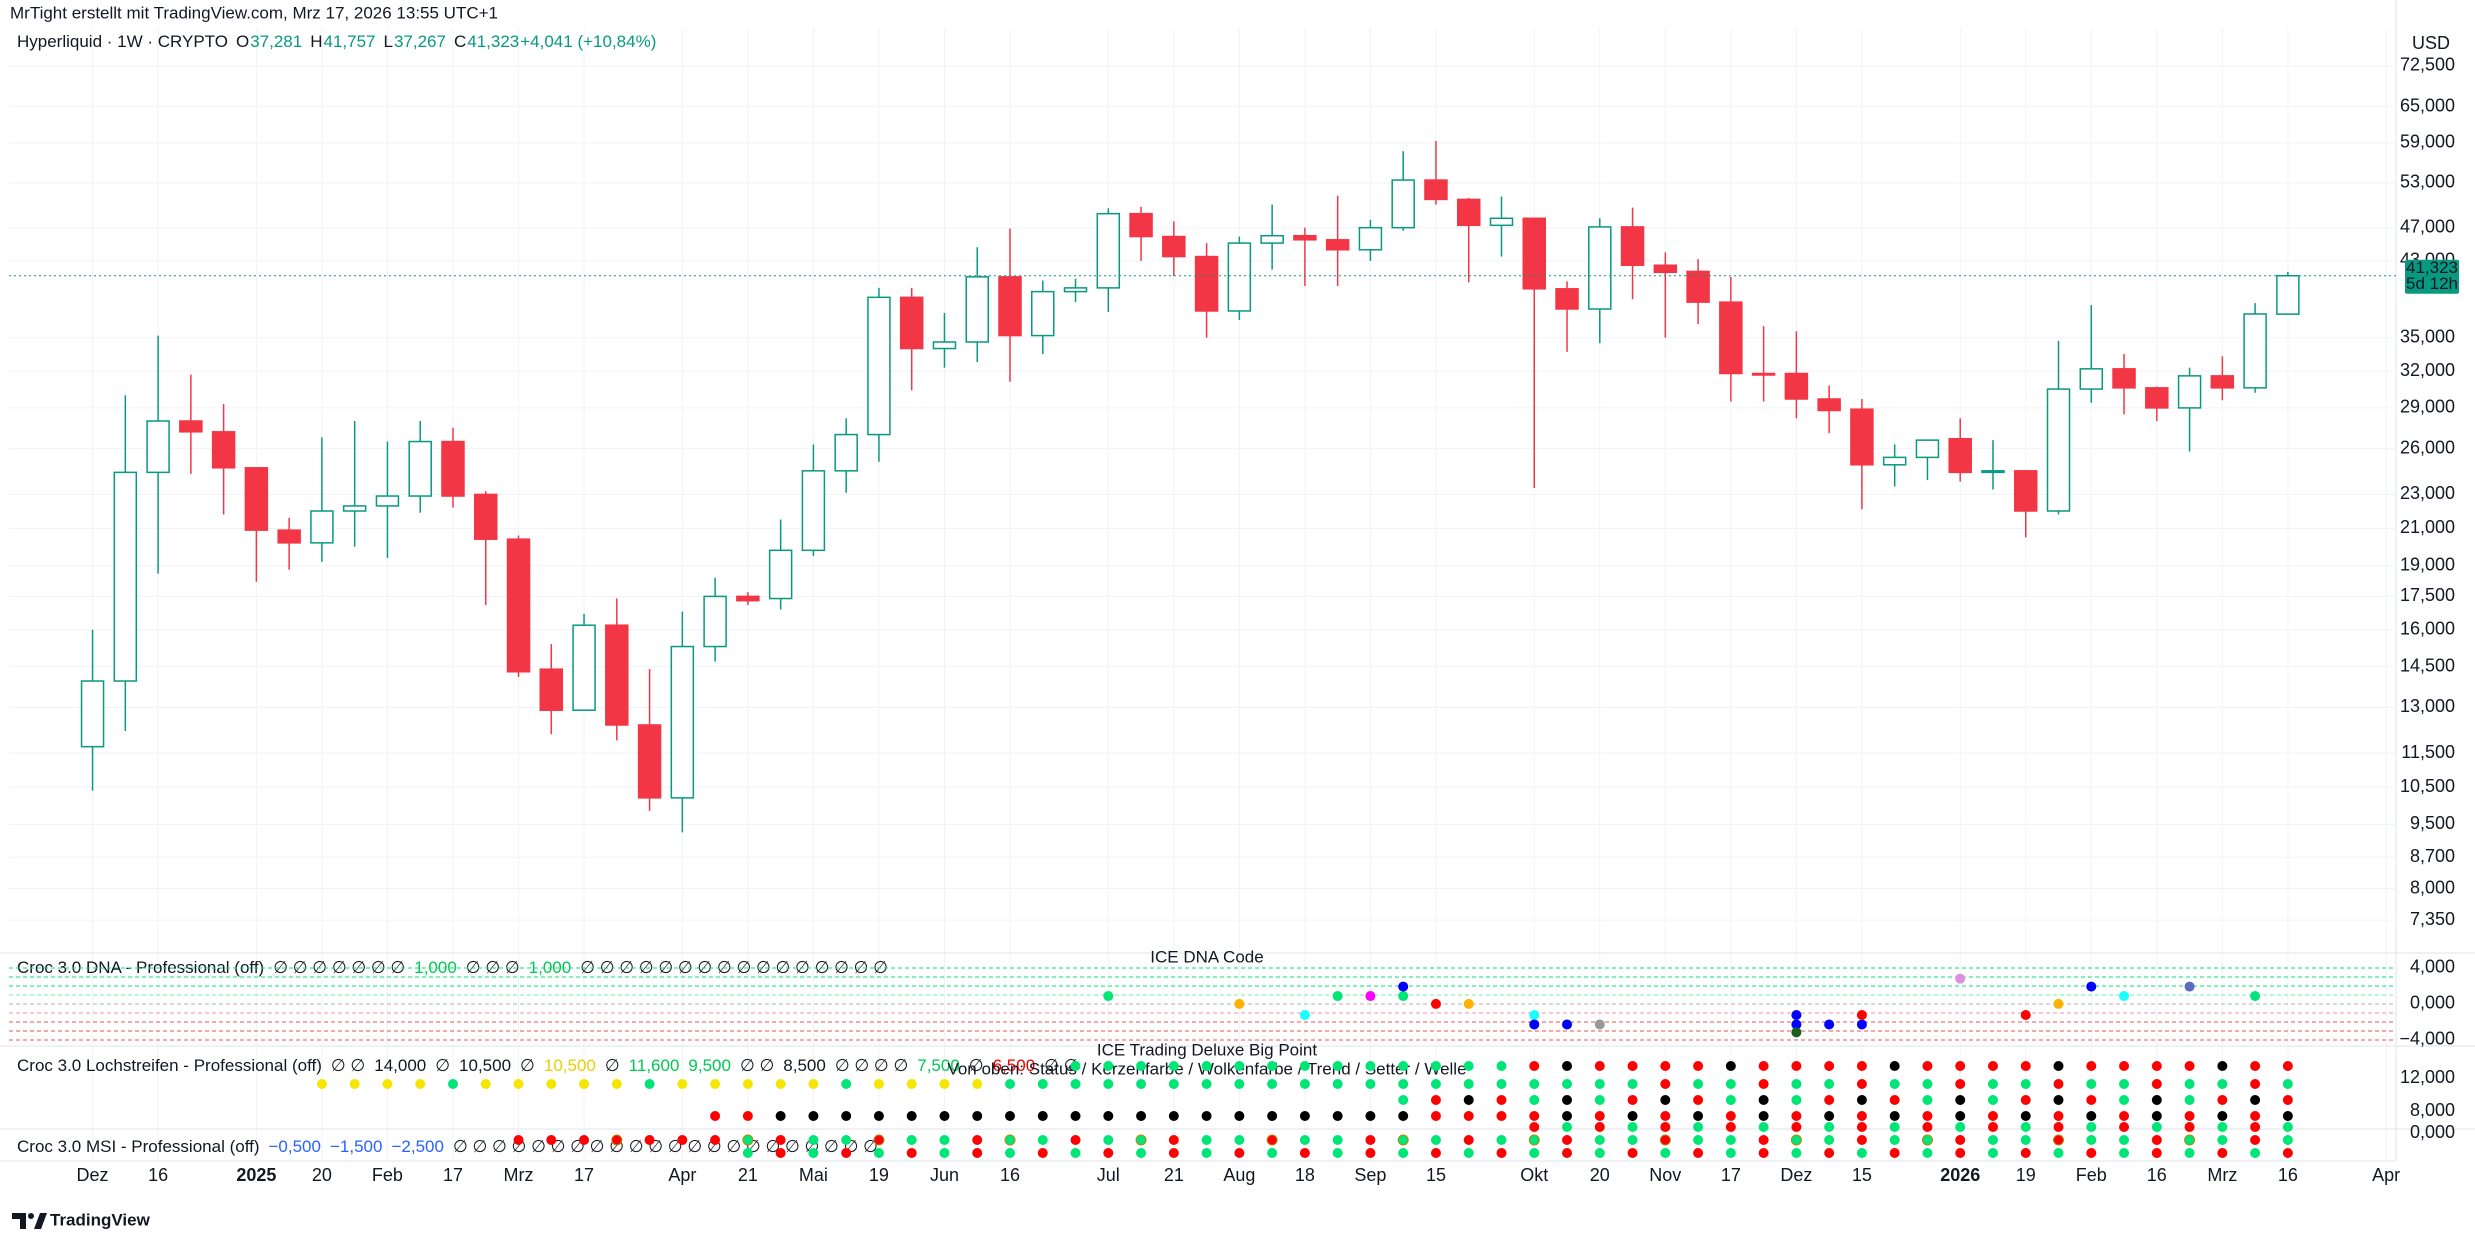  Describe the element at coordinates (400, 1065) in the screenshot. I see `indicator-value: 14,000` at that location.